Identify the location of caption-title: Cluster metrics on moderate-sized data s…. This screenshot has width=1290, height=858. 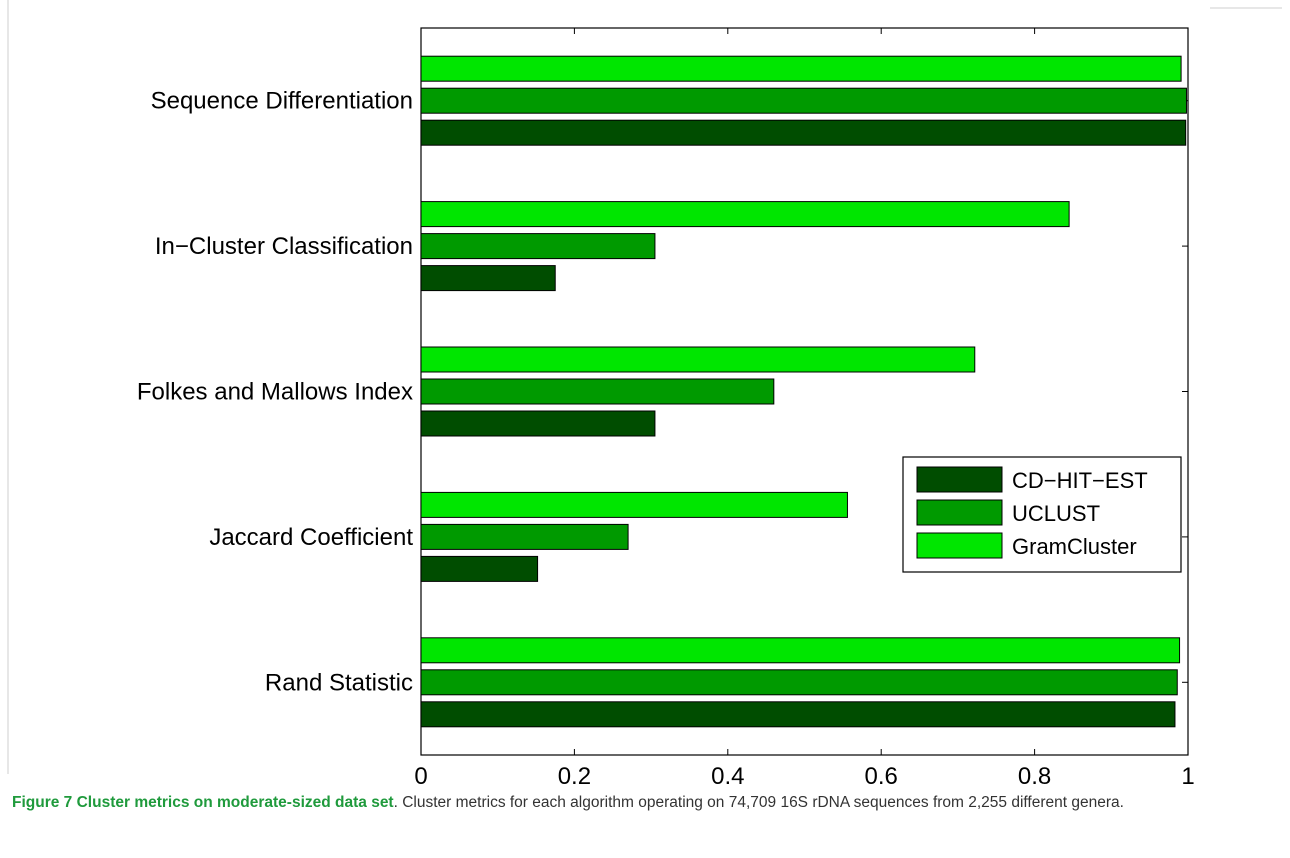
(235, 802).